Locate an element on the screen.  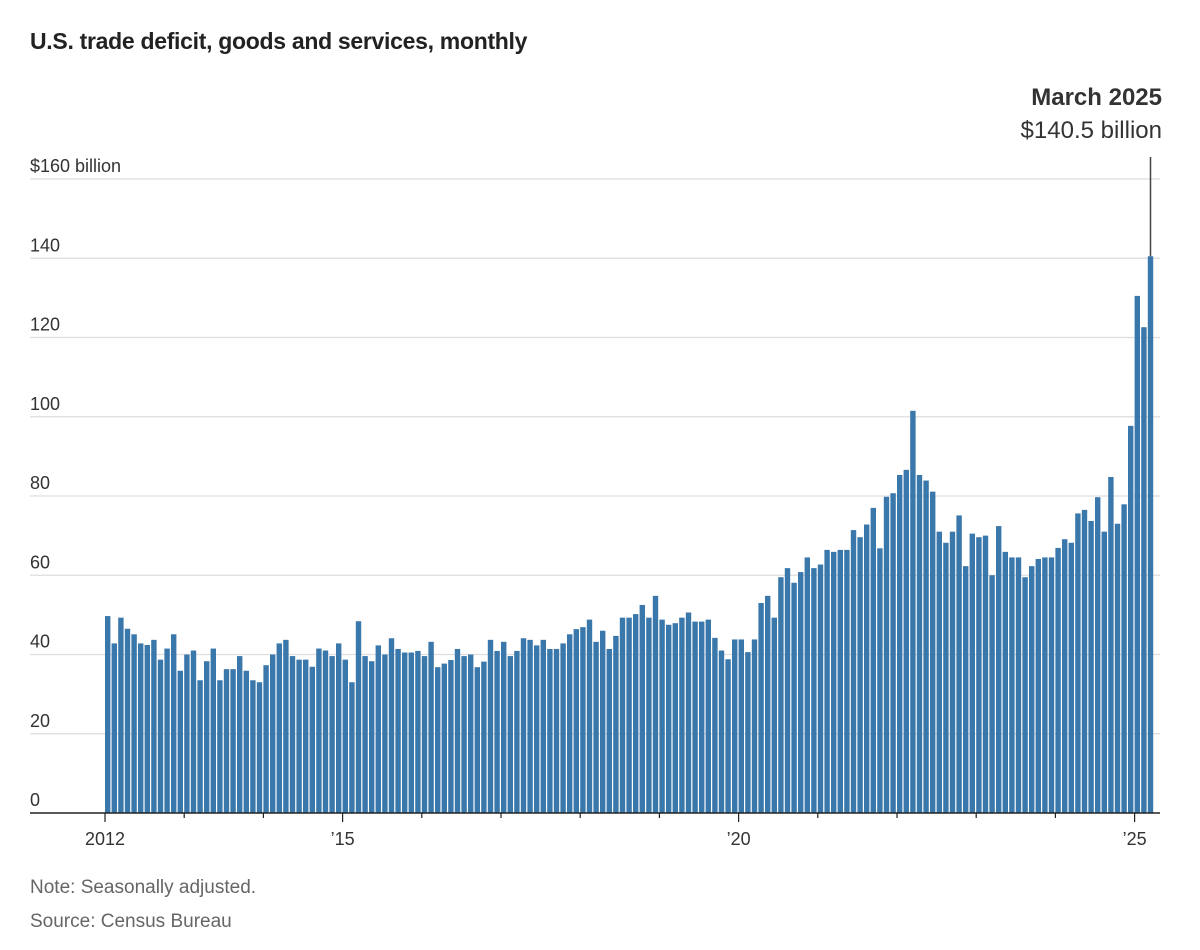
x-tick-label: ’15 is located at coordinates (343, 839).